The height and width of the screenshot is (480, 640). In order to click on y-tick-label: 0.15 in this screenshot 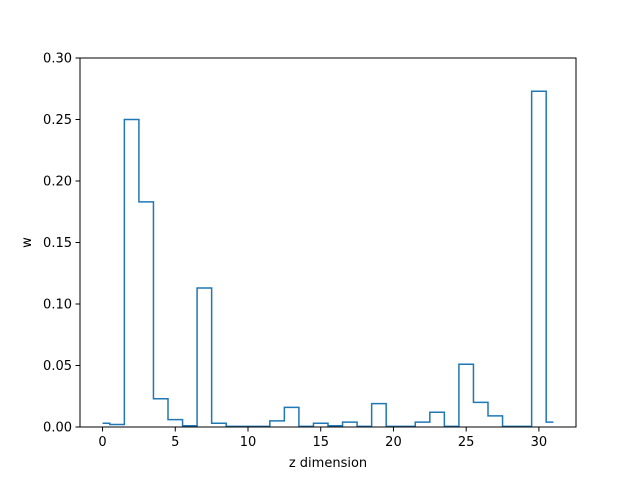, I will do `click(57, 243)`.